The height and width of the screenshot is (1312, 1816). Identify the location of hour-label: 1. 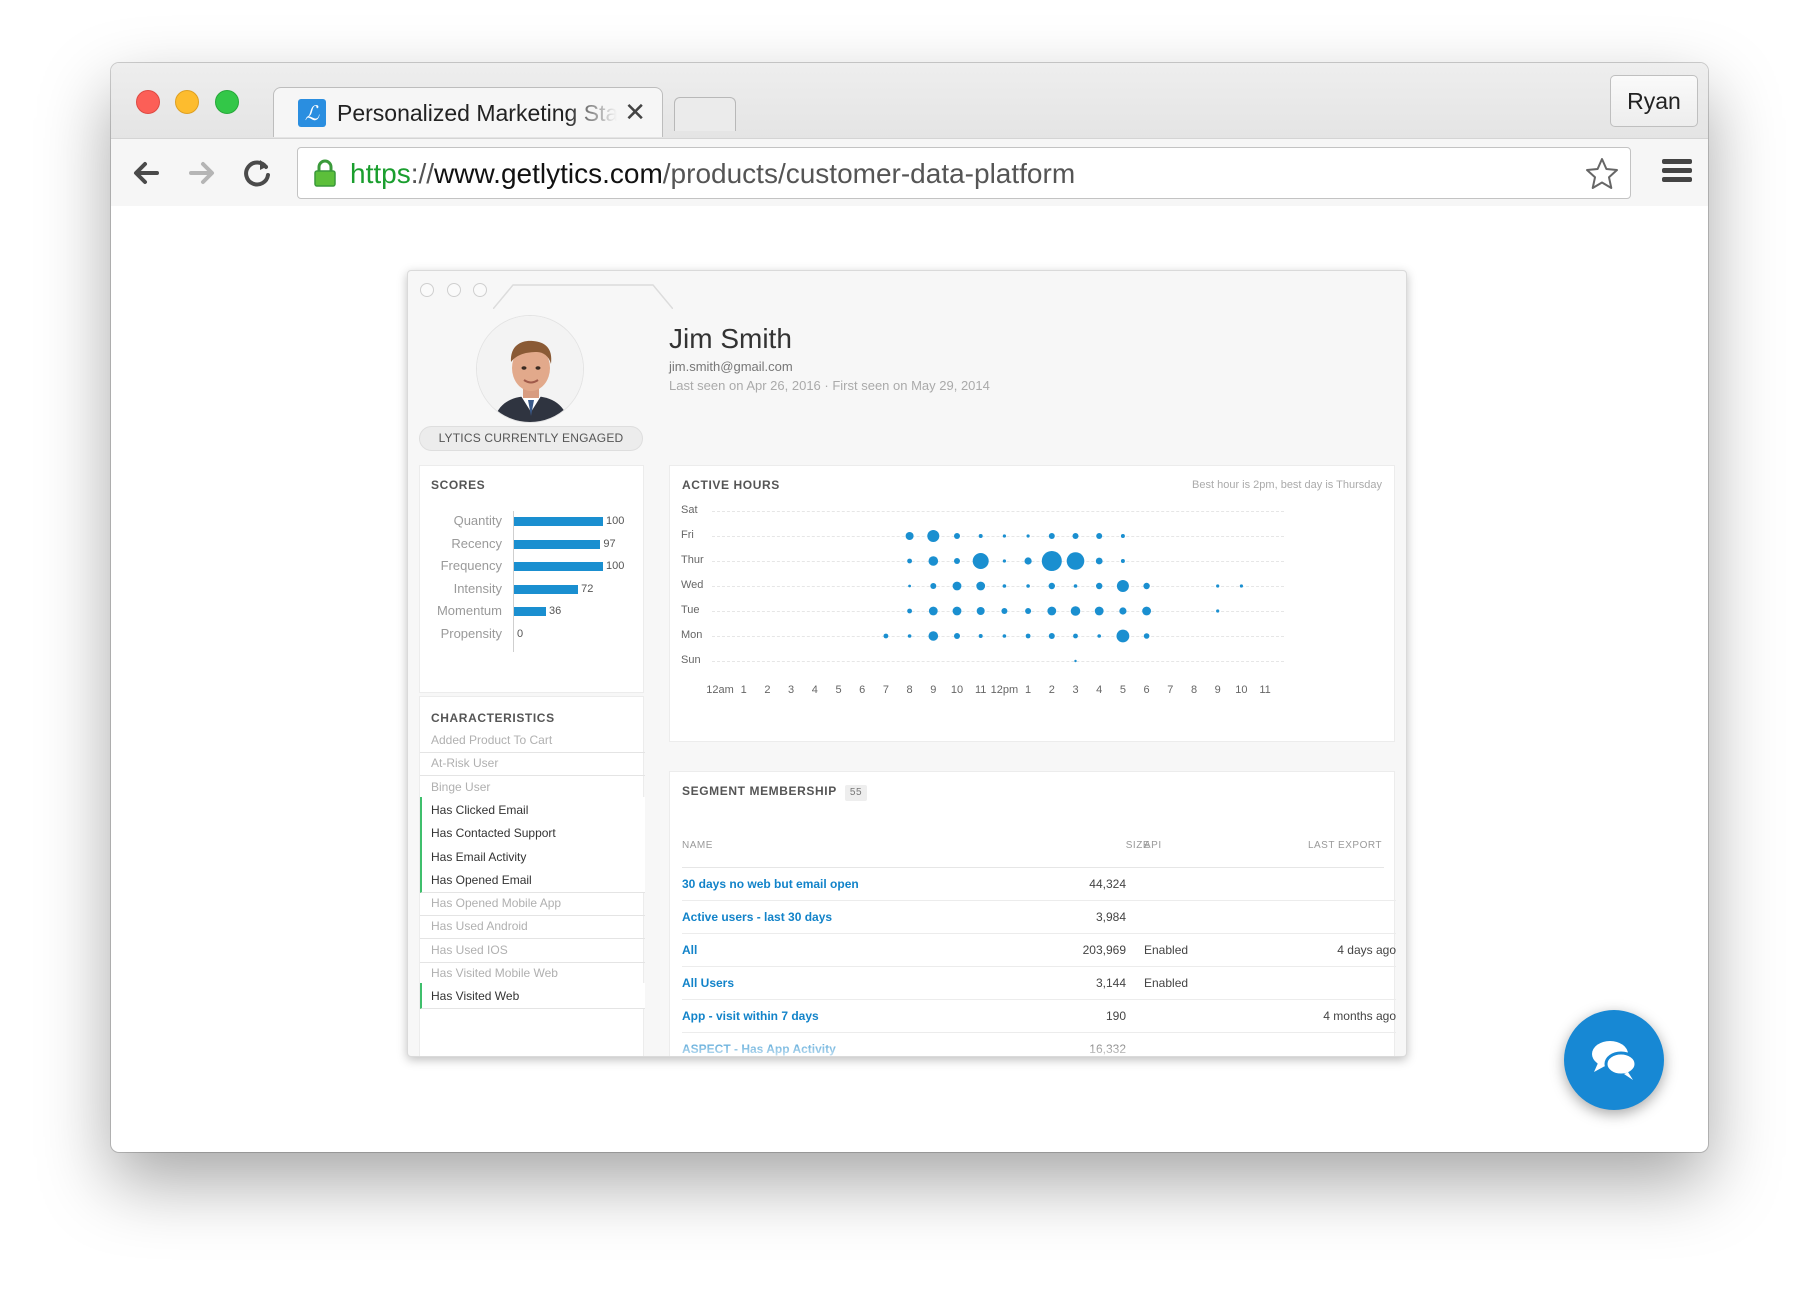
(1028, 690).